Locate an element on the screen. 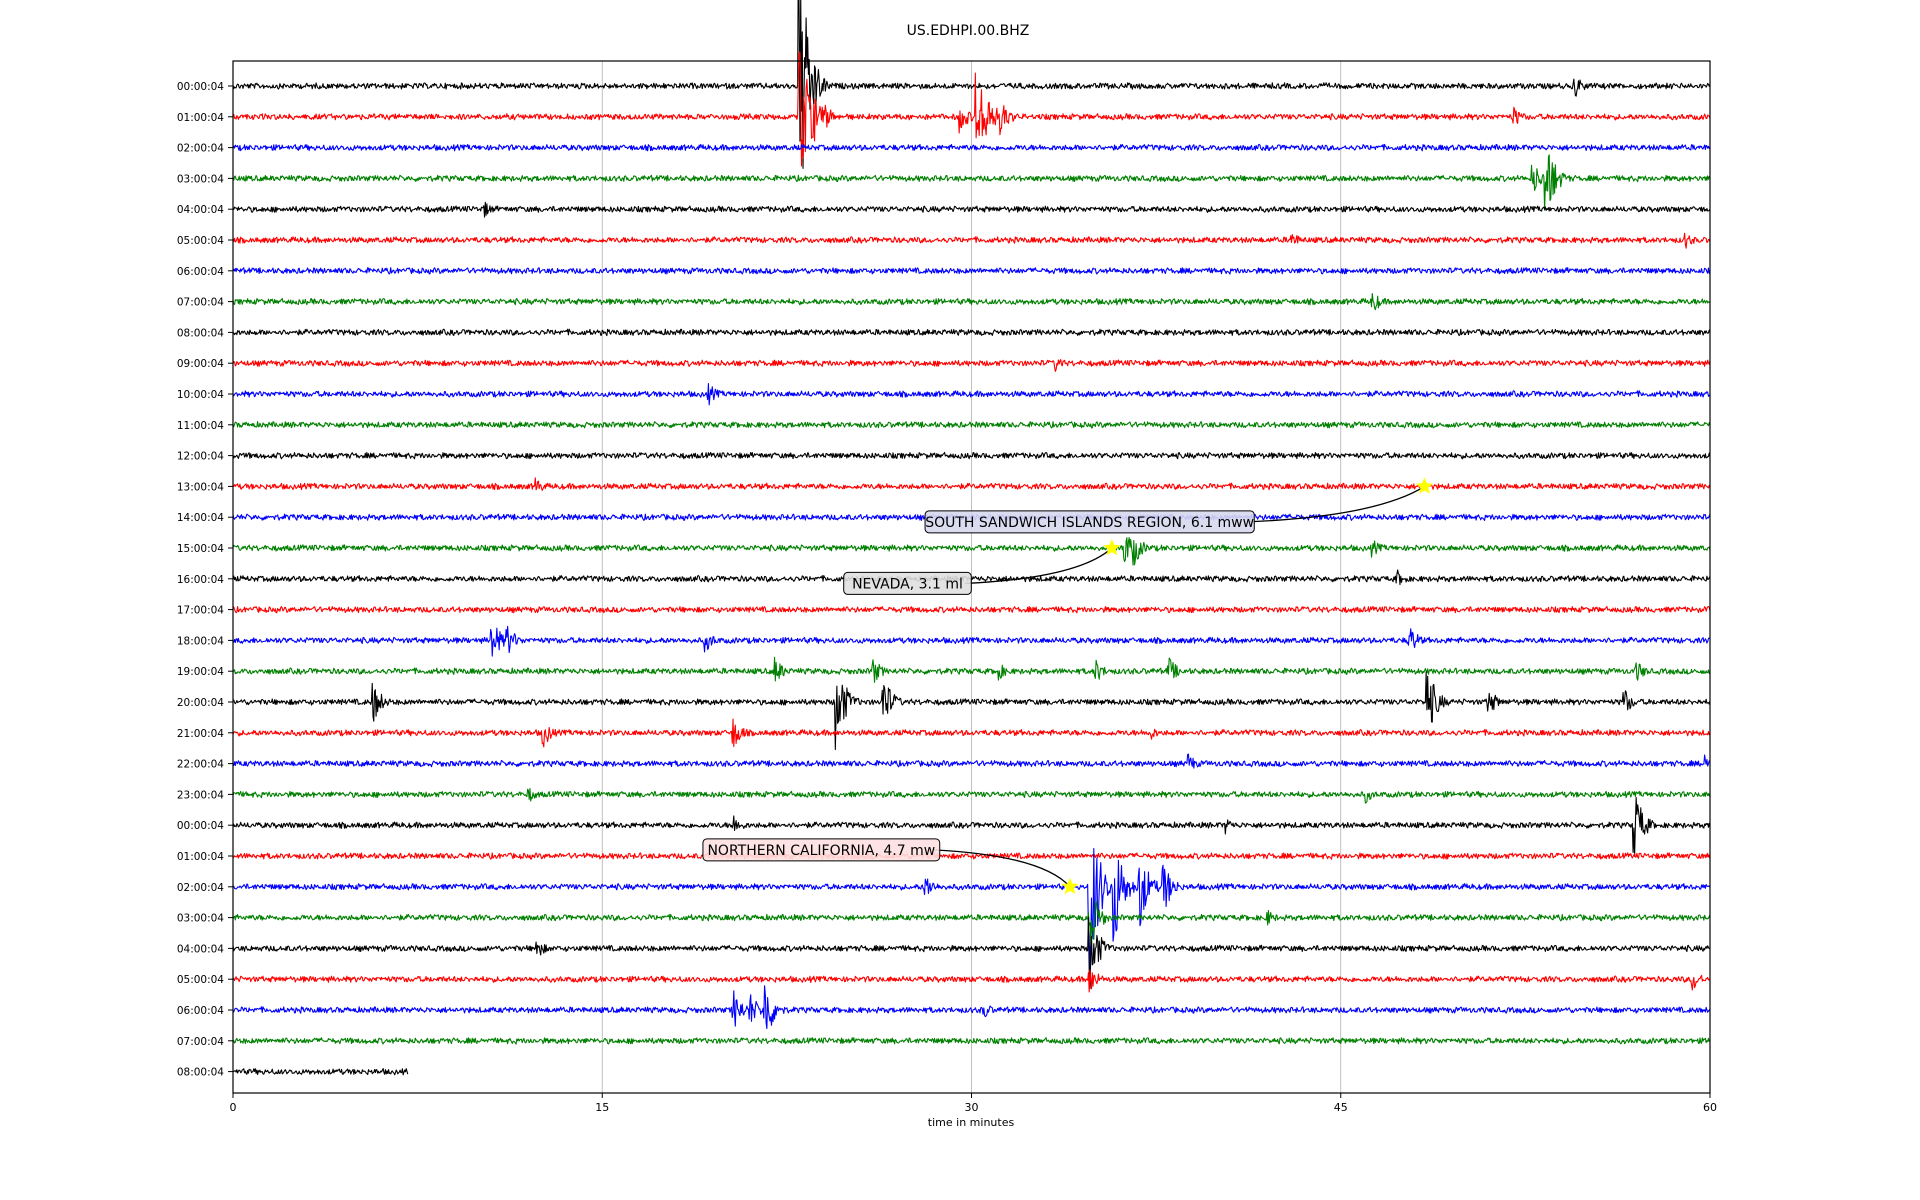 The image size is (1920, 1200). row-time-label: 18:00:04 is located at coordinates (200, 641).